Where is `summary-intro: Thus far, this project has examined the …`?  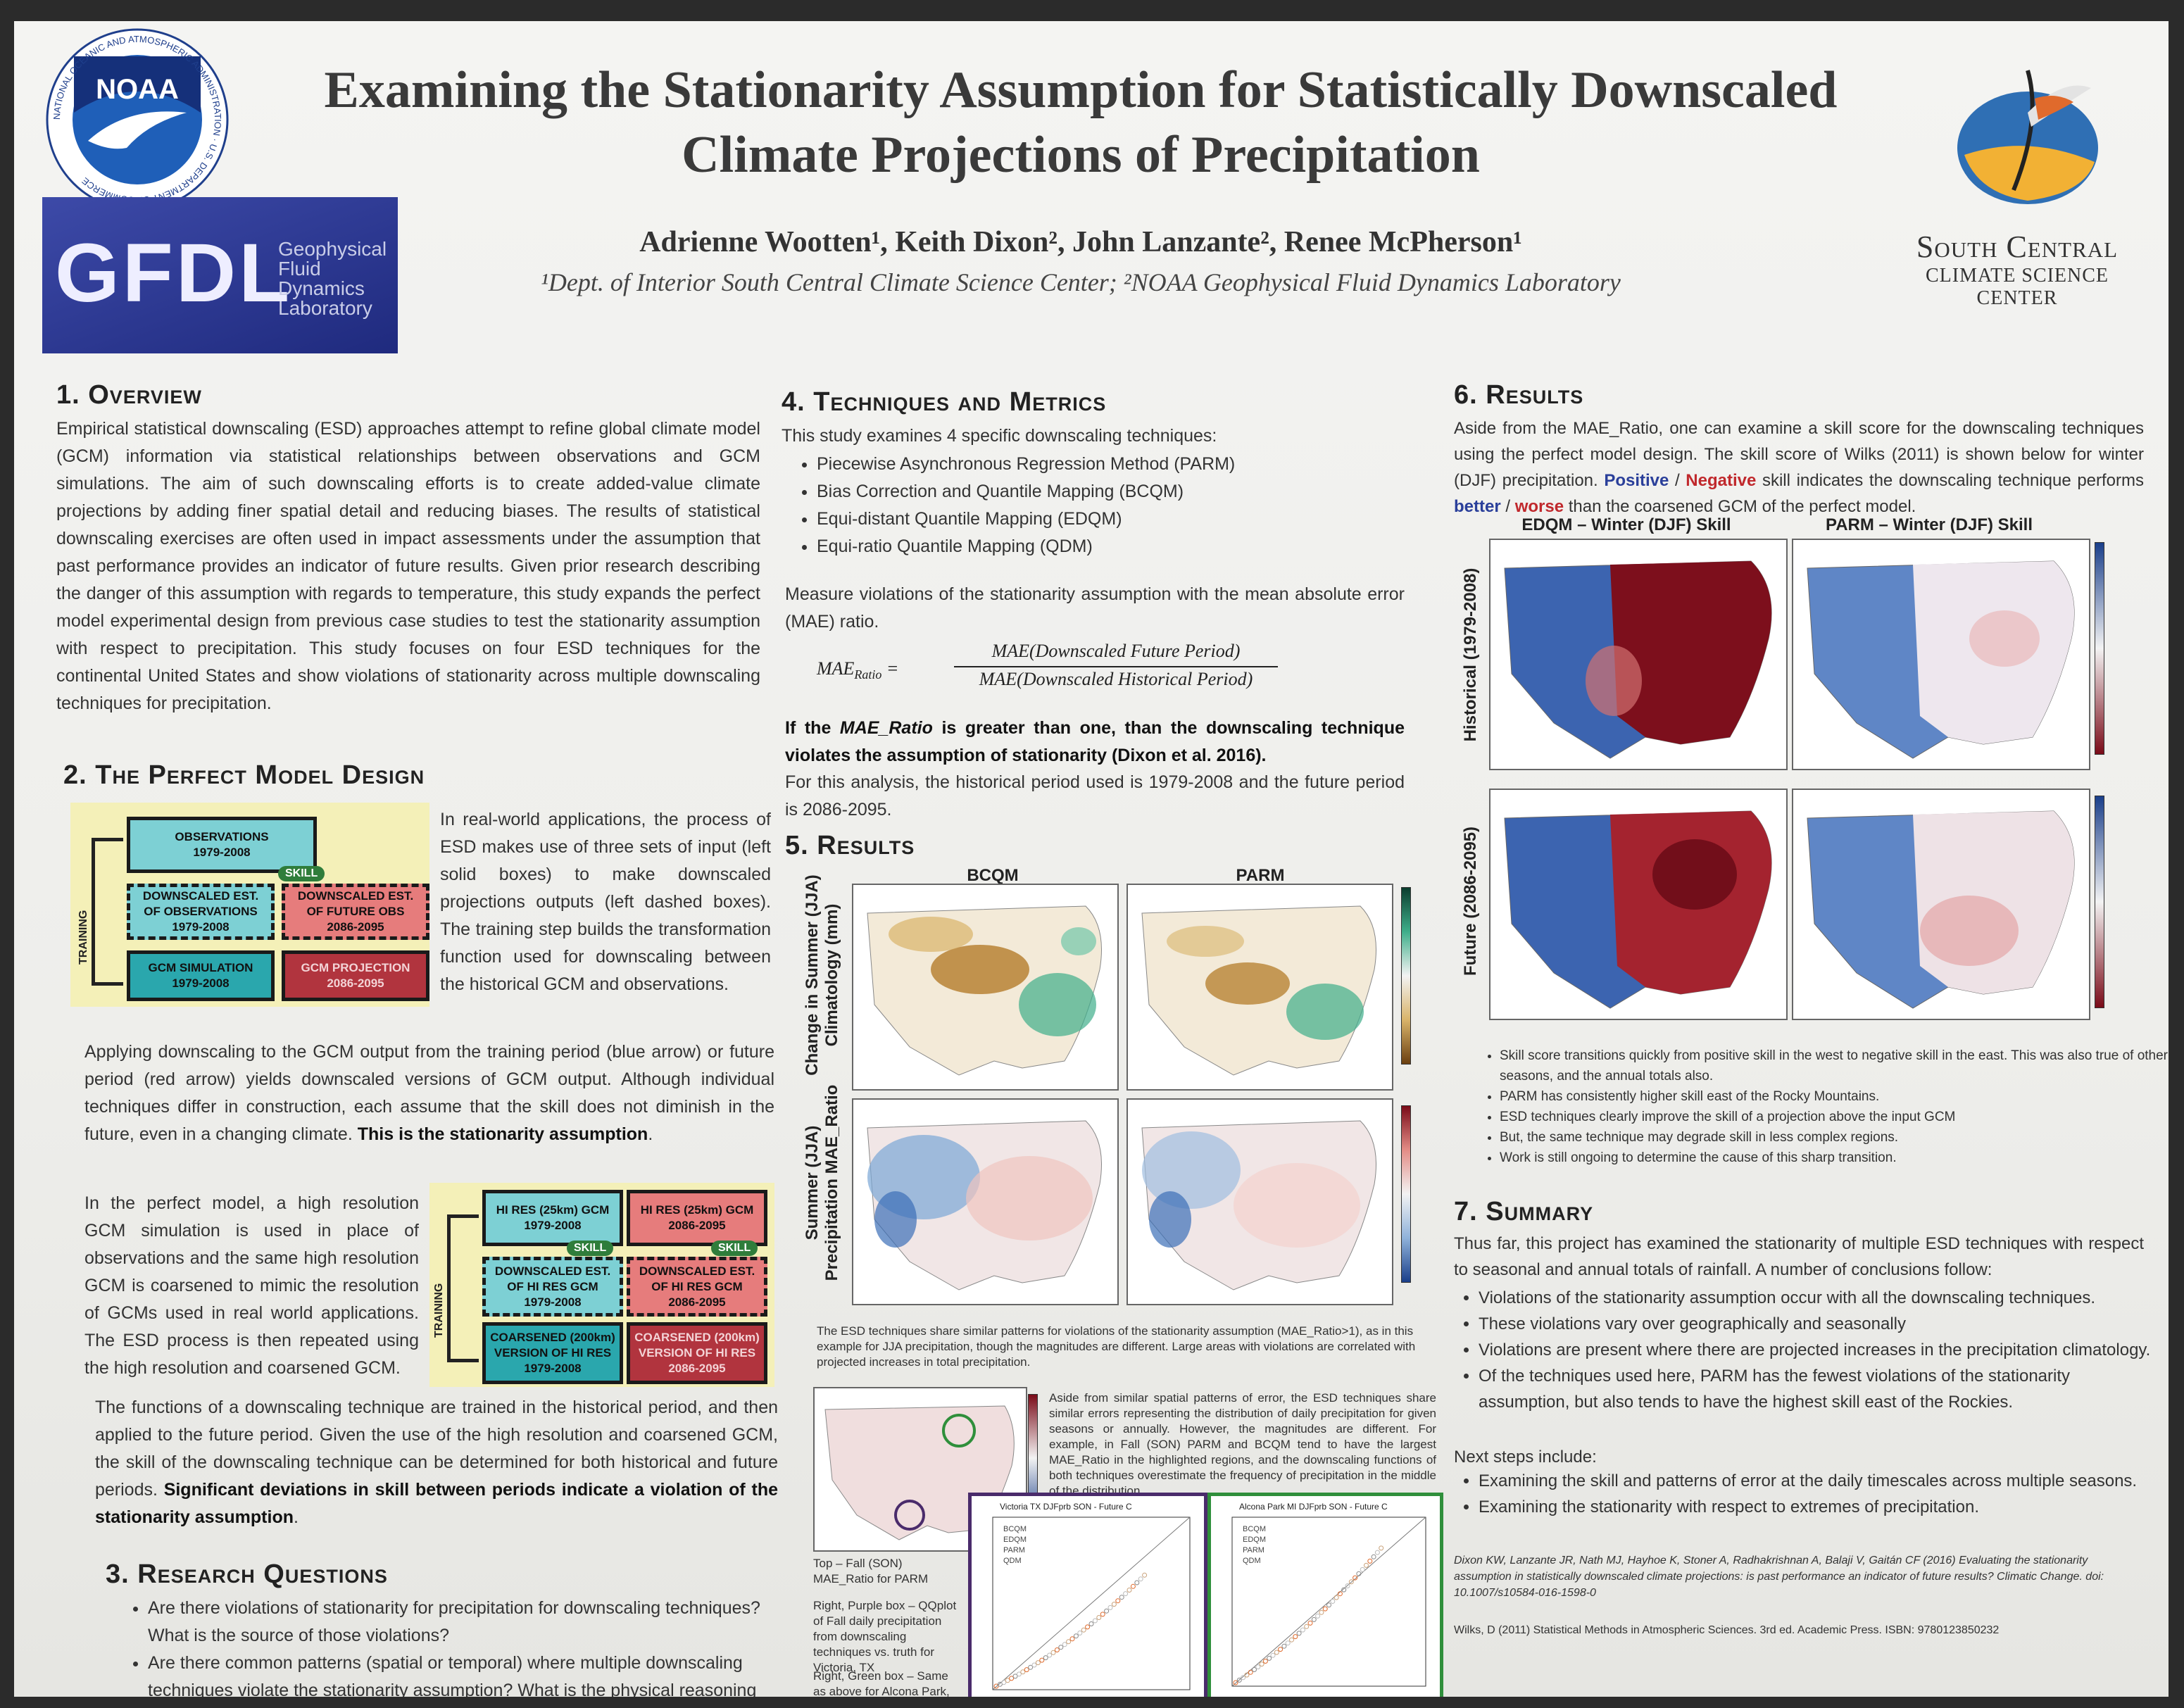 summary-intro: Thus far, this project has examined the … is located at coordinates (1799, 1256).